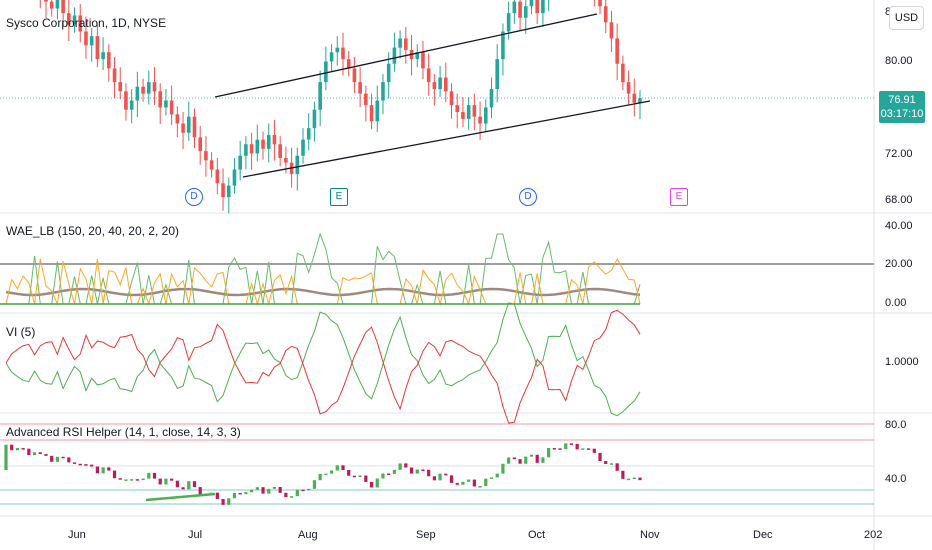  Describe the element at coordinates (323, 281) in the screenshot. I see `wae-trend-down-line` at that location.